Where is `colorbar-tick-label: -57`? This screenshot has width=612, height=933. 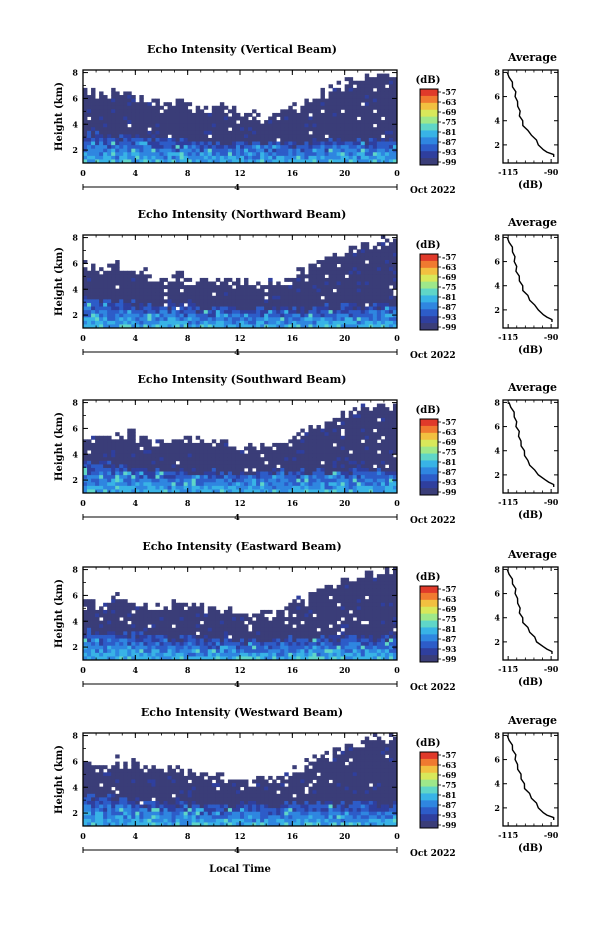
colorbar-tick-label: -57 is located at coordinates (449, 92).